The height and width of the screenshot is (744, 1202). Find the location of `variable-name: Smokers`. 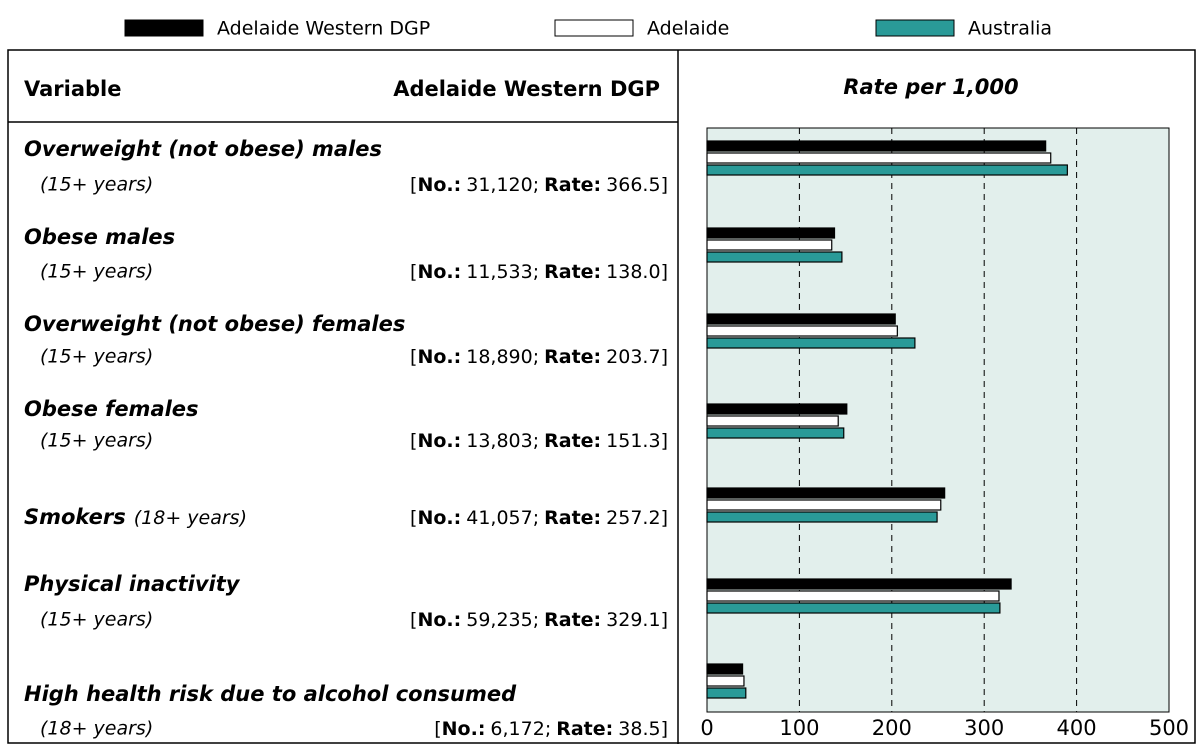

variable-name: Smokers is located at coordinates (75, 517).